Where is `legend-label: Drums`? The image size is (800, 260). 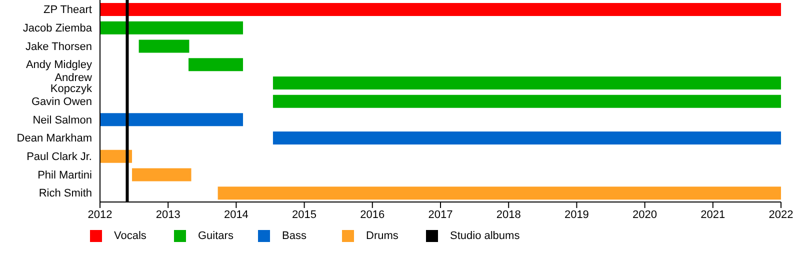 legend-label: Drums is located at coordinates (382, 236).